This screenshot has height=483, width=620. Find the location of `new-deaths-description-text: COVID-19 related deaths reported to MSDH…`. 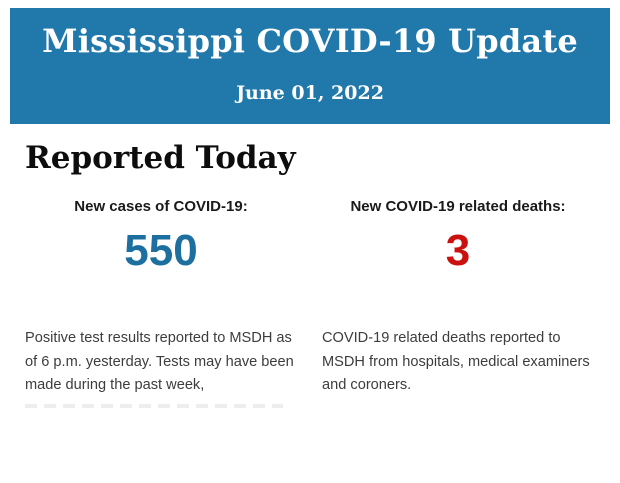

new-deaths-description-text: COVID-19 related deaths reported to MSDH… is located at coordinates (456, 362).